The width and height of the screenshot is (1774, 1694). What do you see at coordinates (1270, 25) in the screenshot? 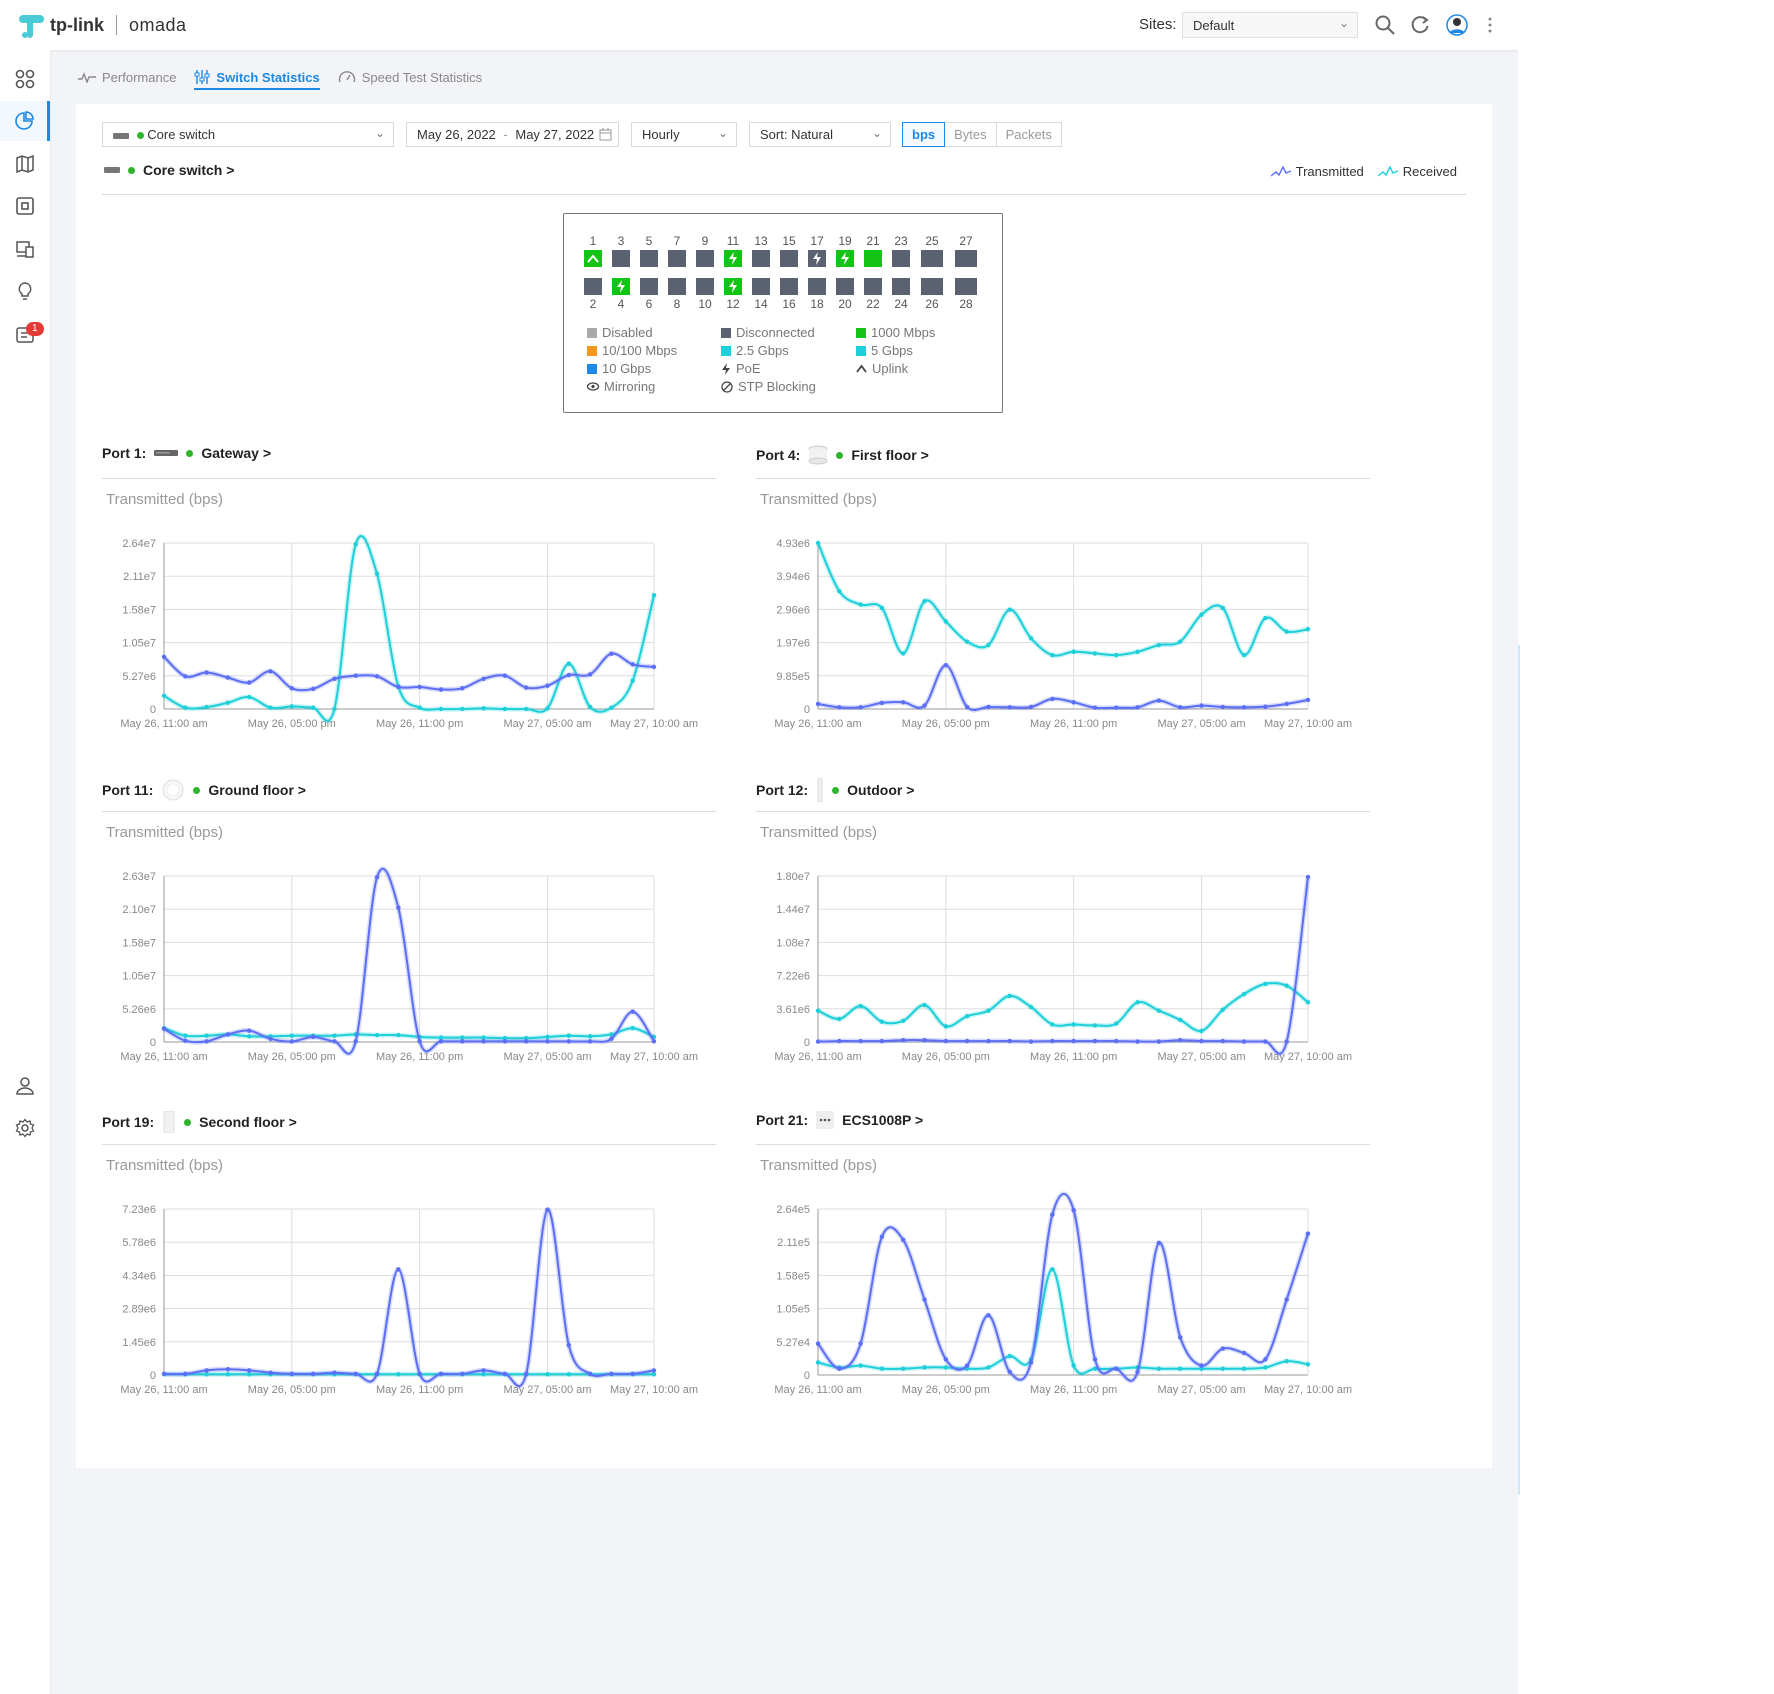
I see `site-select: Default ⌄` at bounding box center [1270, 25].